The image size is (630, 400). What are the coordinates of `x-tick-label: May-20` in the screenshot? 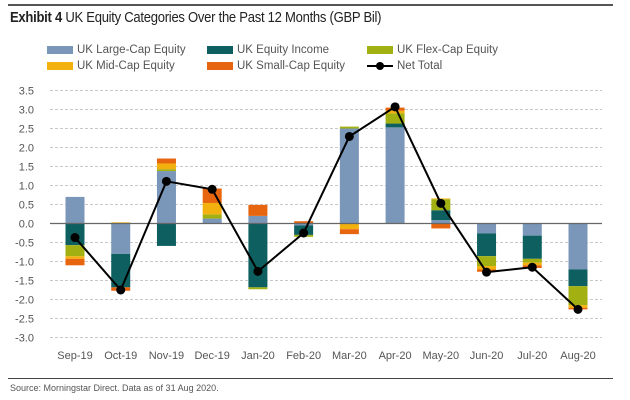 It's located at (440, 356).